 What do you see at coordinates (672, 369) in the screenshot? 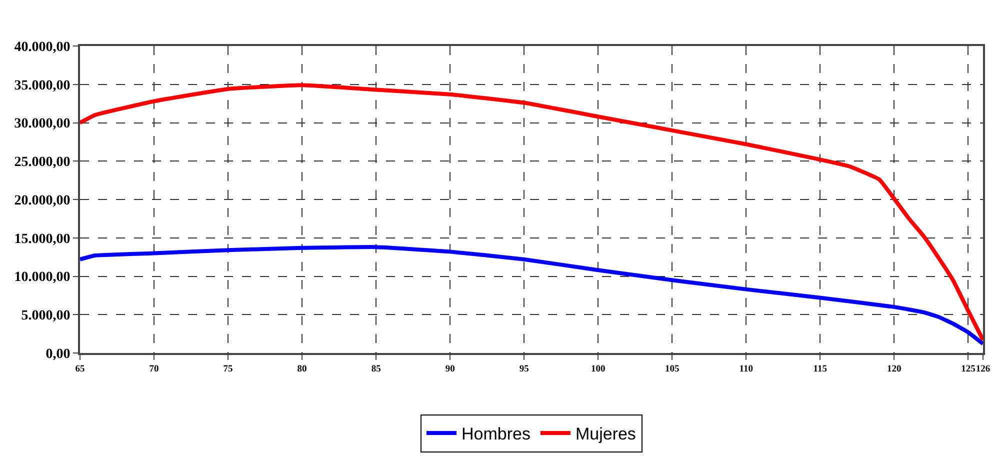
I see `x-tick-label: 105` at bounding box center [672, 369].